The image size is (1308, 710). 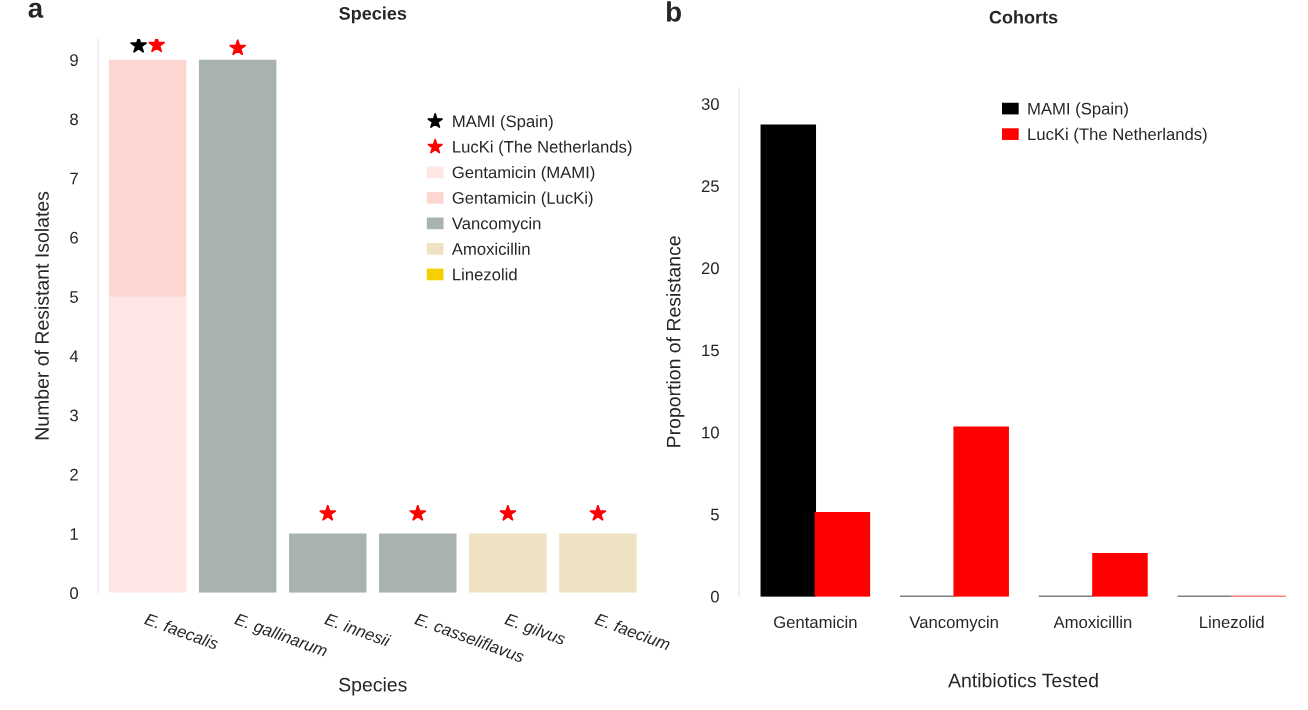 I want to click on y-tick-label: 9, so click(x=74, y=60).